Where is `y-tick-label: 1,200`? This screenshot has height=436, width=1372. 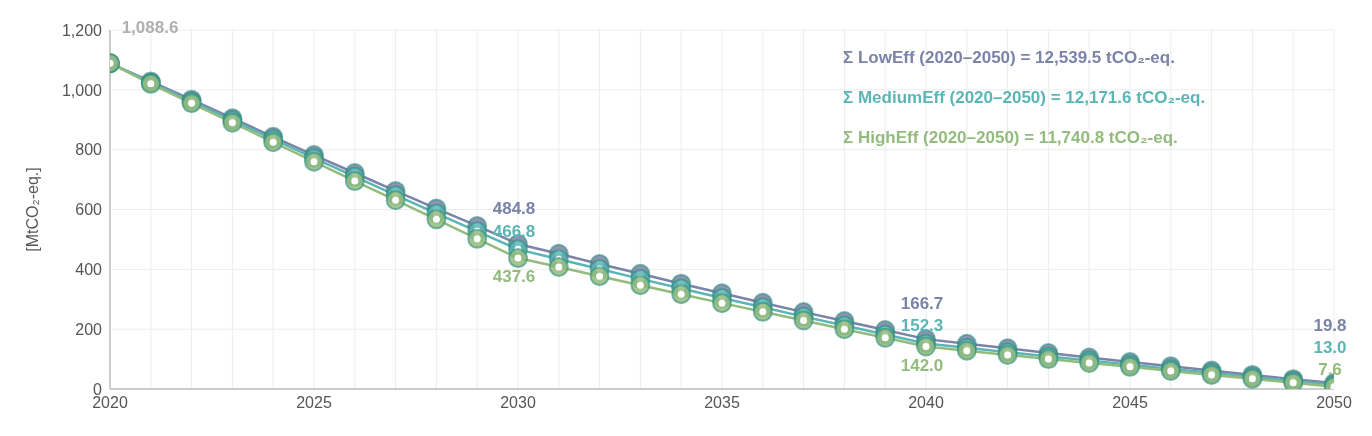 y-tick-label: 1,200 is located at coordinates (82, 30).